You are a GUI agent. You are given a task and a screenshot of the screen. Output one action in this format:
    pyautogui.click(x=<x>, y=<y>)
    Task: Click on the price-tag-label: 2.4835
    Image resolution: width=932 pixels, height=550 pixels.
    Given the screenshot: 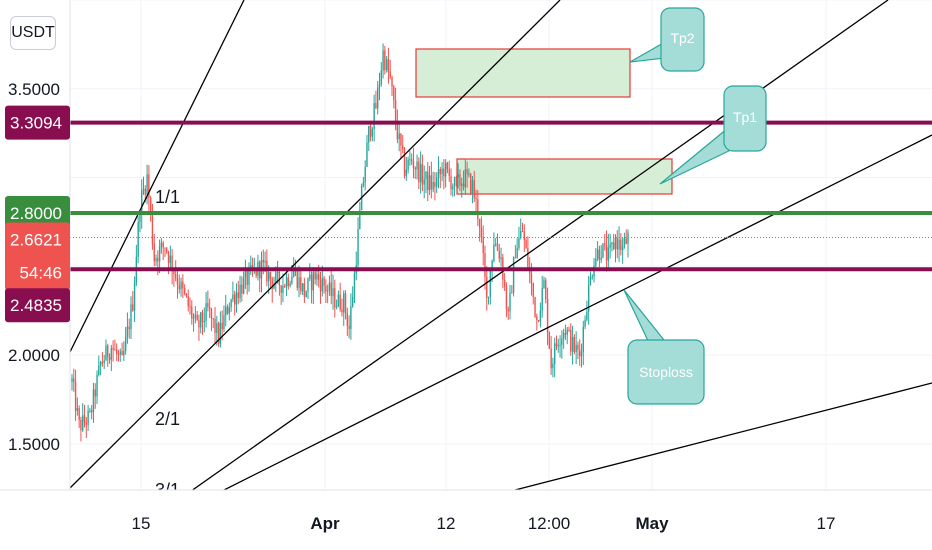 What is the action you would take?
    pyautogui.click(x=36, y=305)
    